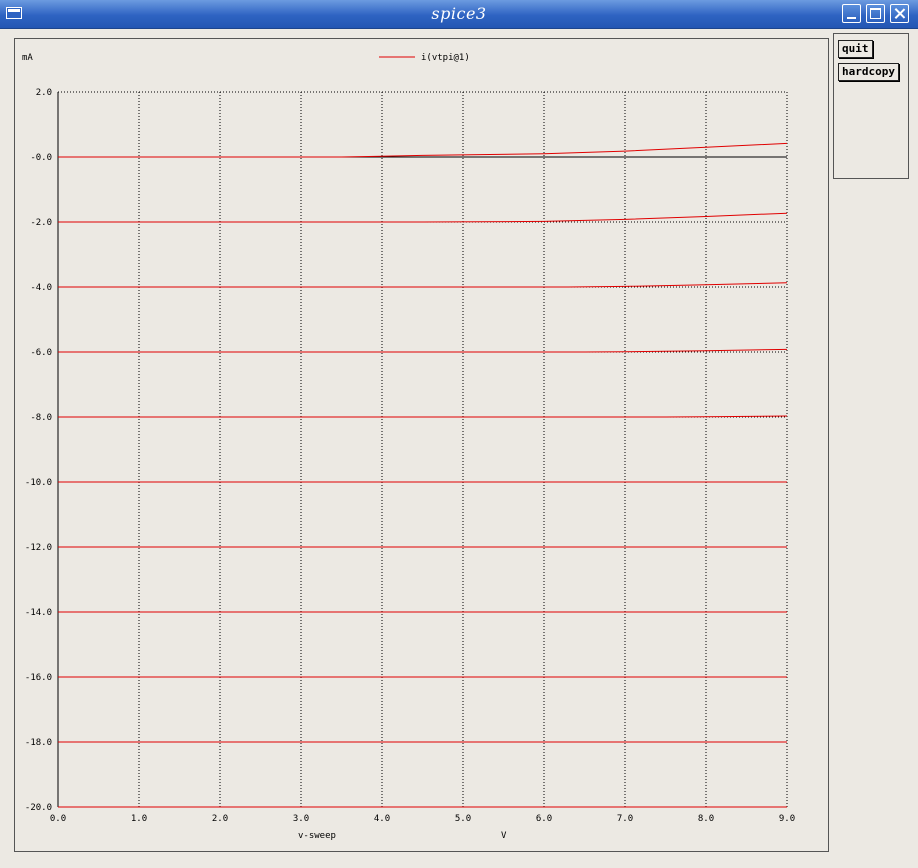 The height and width of the screenshot is (868, 918). I want to click on close-button, so click(899, 13).